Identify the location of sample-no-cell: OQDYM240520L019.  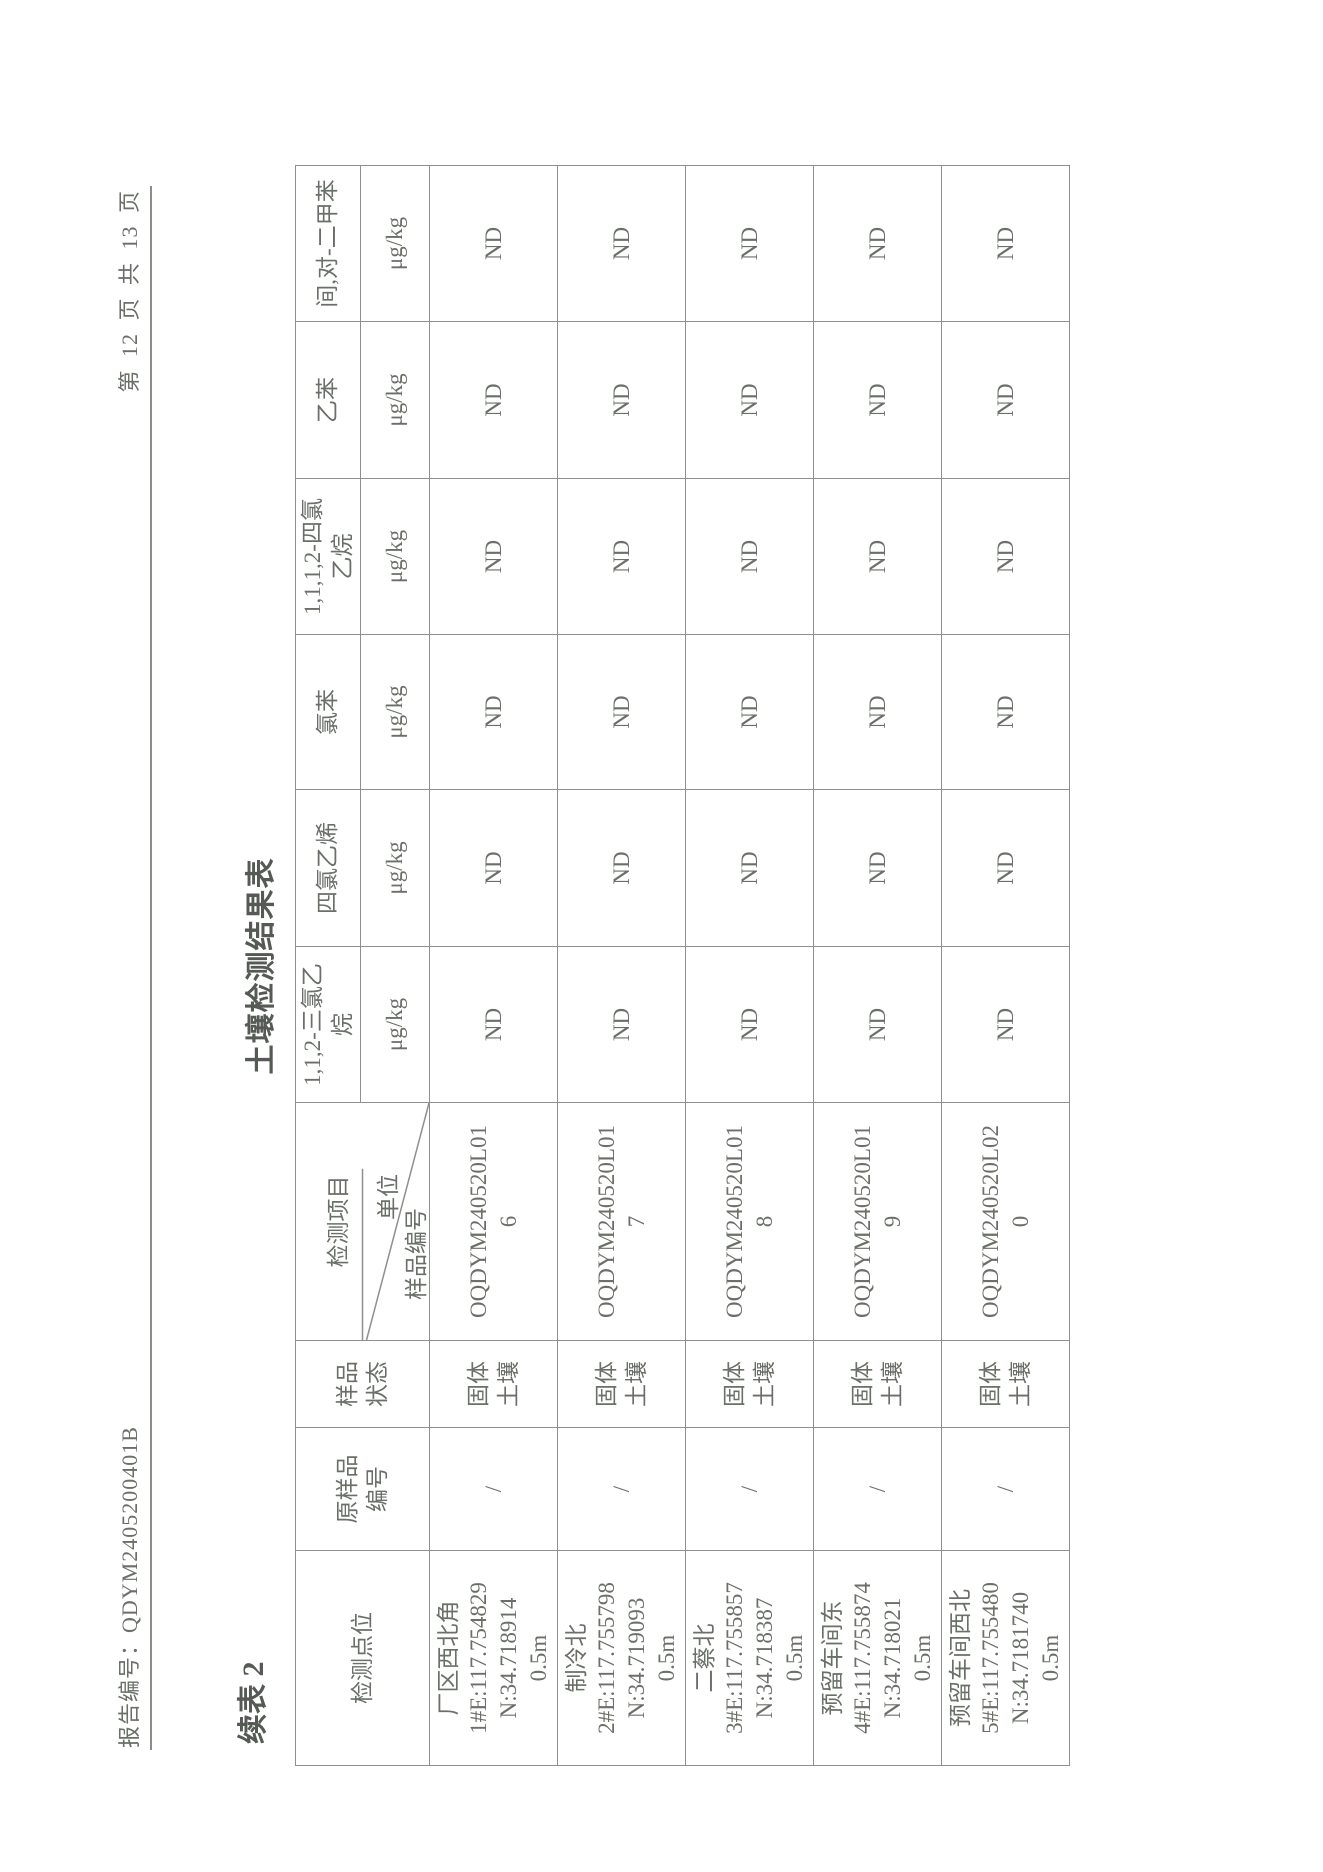
(877, 1221).